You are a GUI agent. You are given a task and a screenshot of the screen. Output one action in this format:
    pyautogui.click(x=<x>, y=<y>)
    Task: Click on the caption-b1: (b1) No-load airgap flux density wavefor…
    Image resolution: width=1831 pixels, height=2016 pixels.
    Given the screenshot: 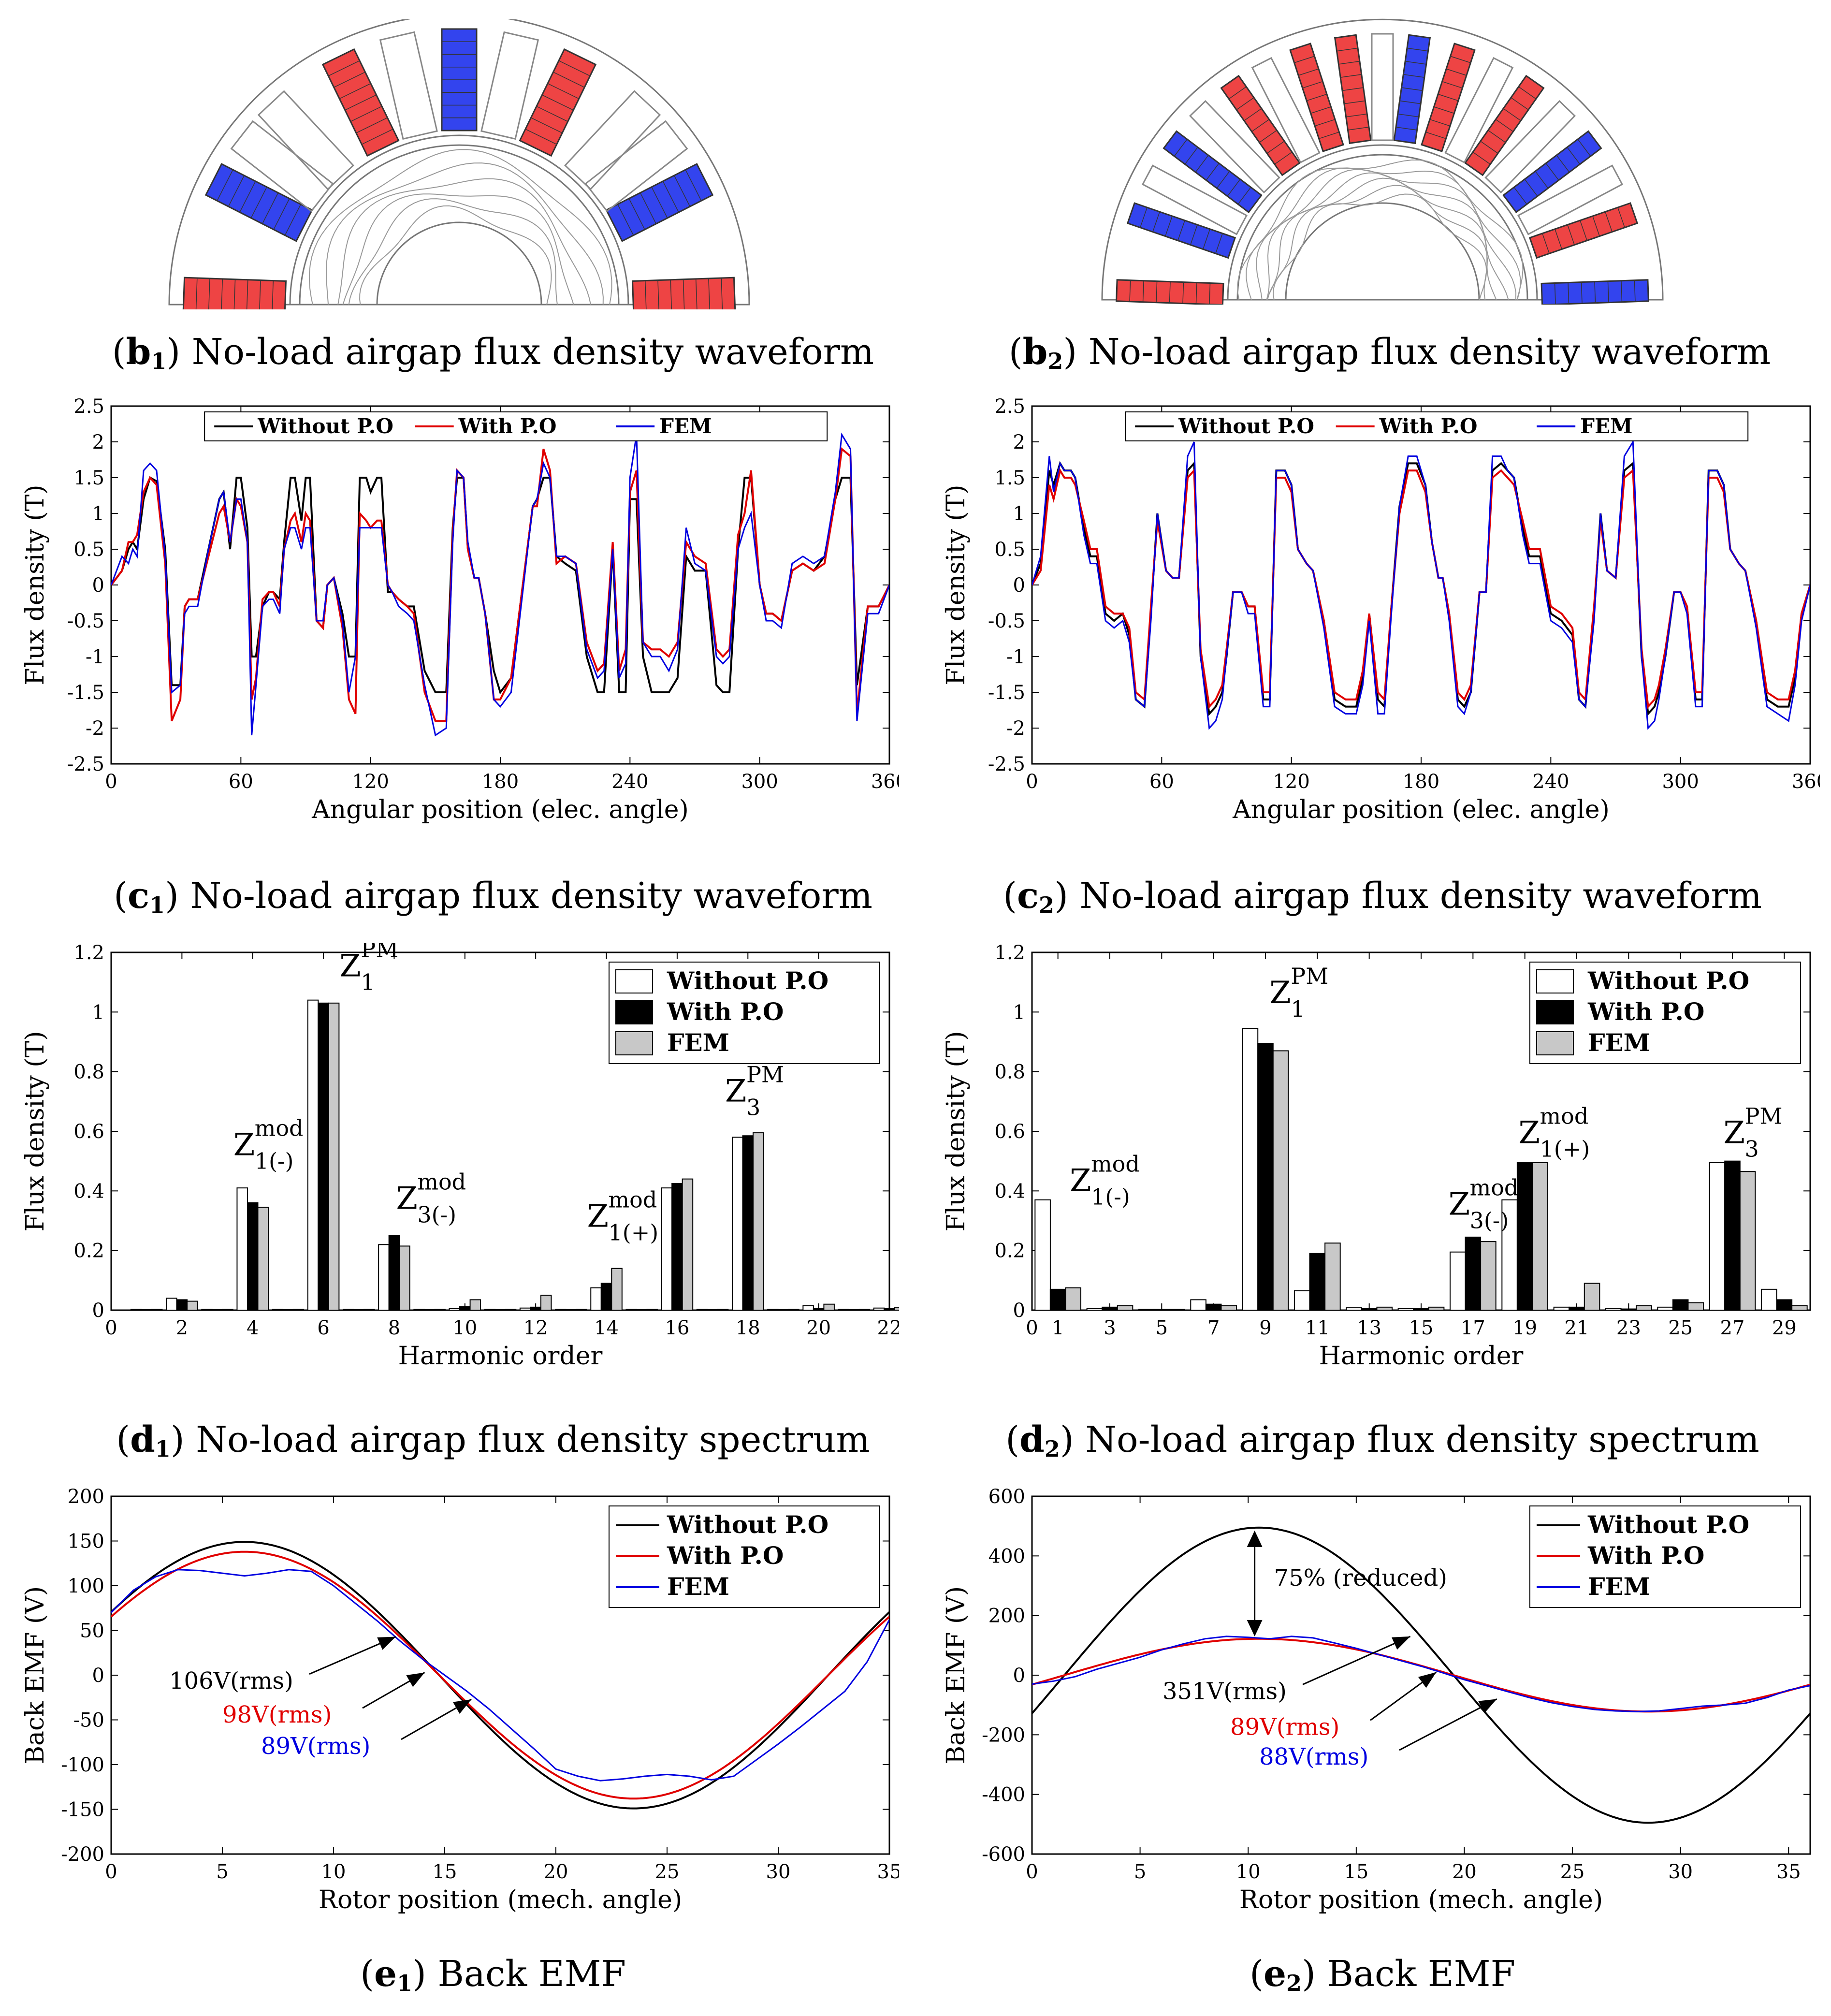 What is the action you would take?
    pyautogui.click(x=493, y=353)
    